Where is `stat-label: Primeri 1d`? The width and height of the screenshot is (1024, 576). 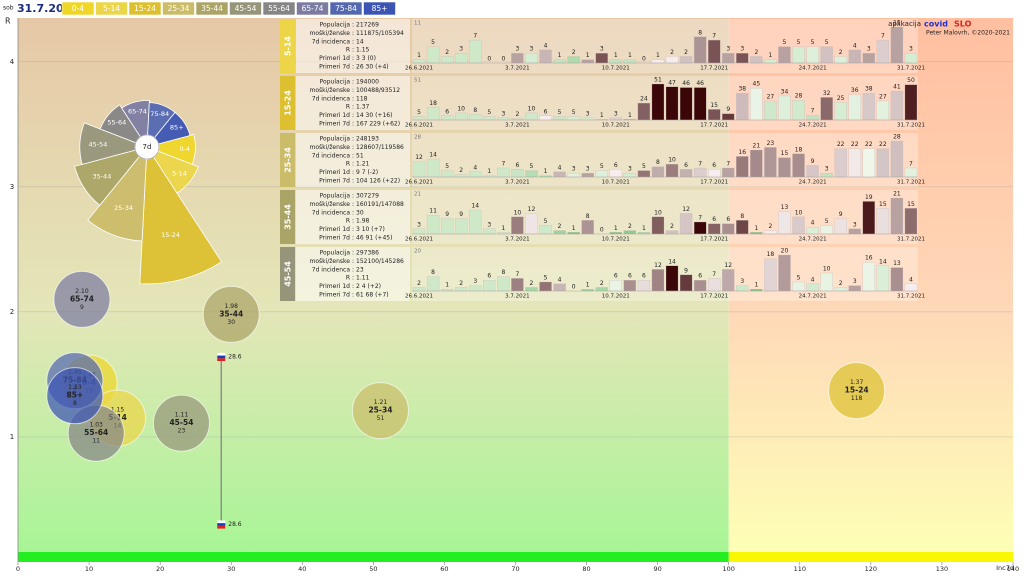 stat-label: Primeri 1d is located at coordinates (334, 115).